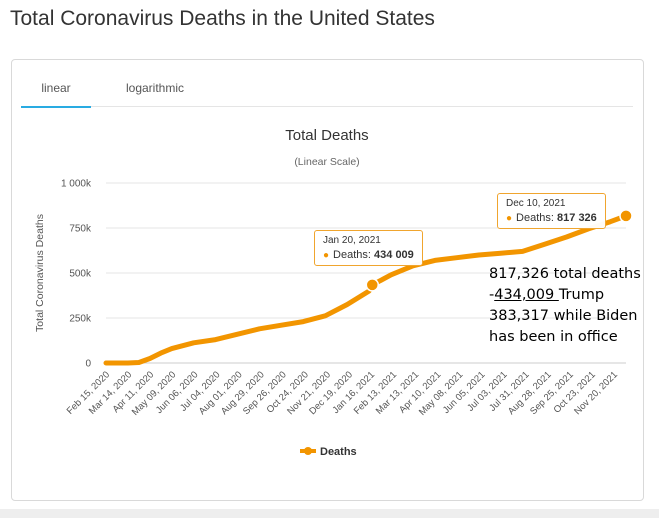 The image size is (659, 518). I want to click on legend-label: Deaths, so click(338, 452).